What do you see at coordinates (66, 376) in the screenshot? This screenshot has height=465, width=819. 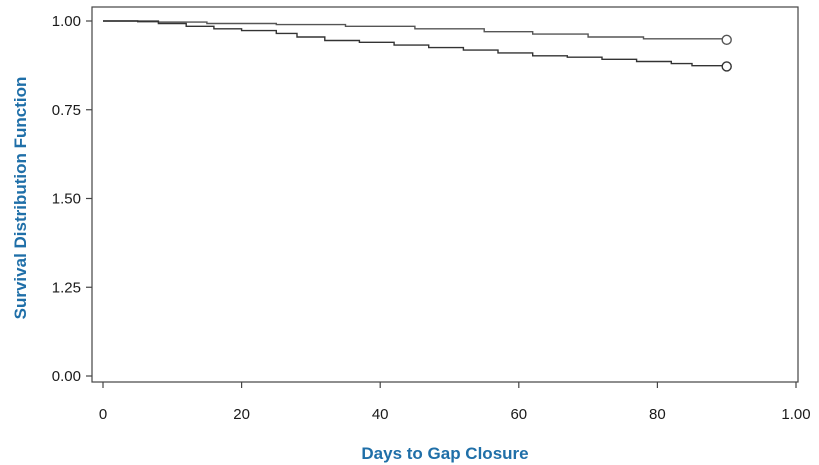 I see `y-tick-label: 0.00` at bounding box center [66, 376].